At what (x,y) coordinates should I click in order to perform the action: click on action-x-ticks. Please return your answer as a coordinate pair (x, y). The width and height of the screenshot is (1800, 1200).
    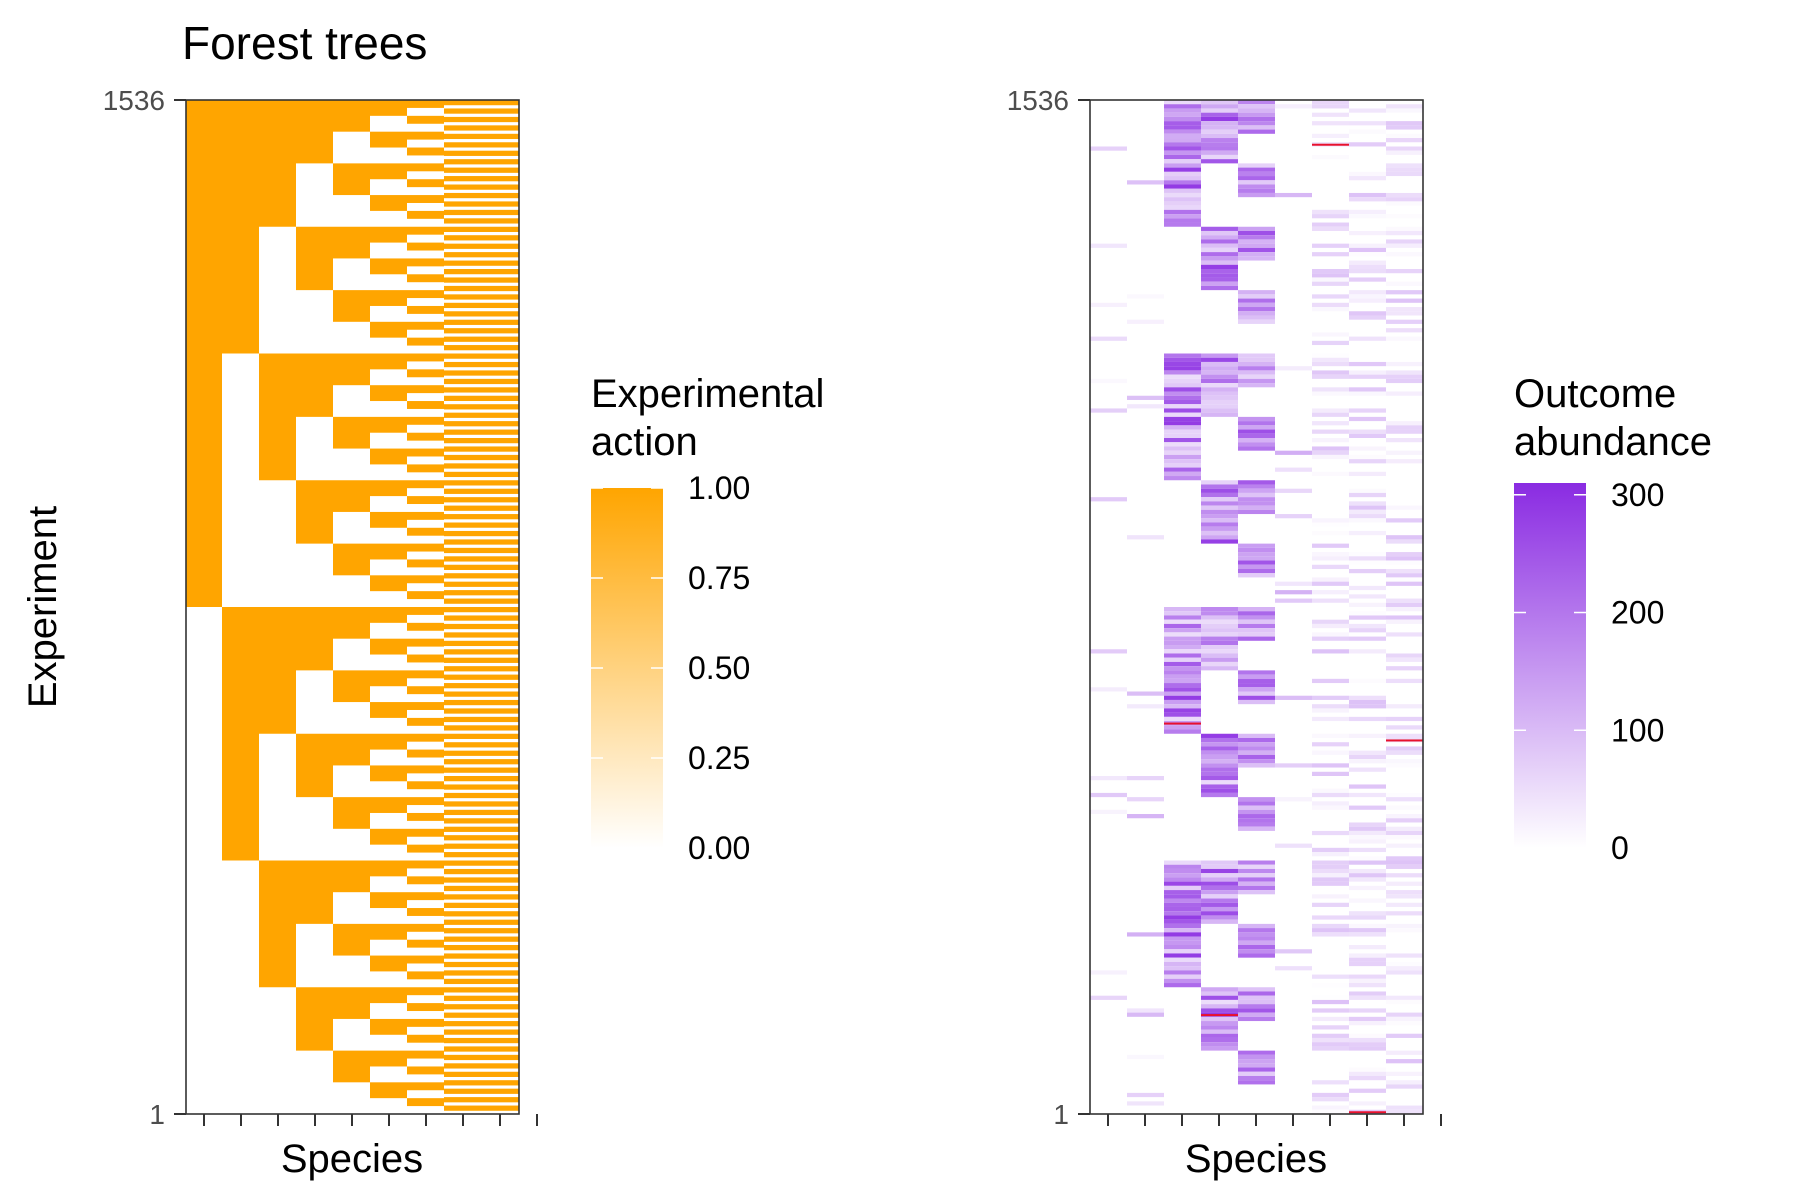
    Looking at the image, I should click on (370, 1120).